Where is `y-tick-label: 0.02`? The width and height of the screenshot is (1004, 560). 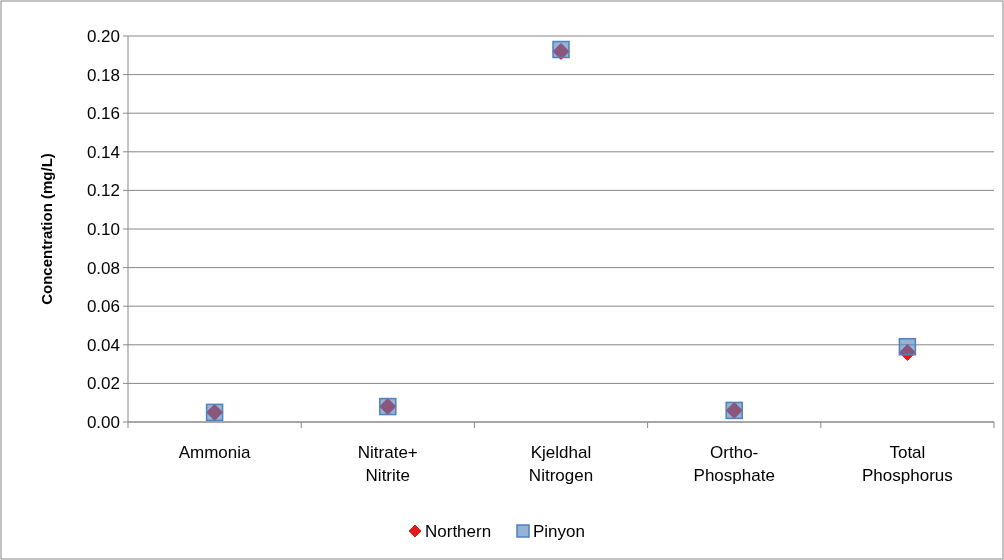
y-tick-label: 0.02 is located at coordinates (103, 384).